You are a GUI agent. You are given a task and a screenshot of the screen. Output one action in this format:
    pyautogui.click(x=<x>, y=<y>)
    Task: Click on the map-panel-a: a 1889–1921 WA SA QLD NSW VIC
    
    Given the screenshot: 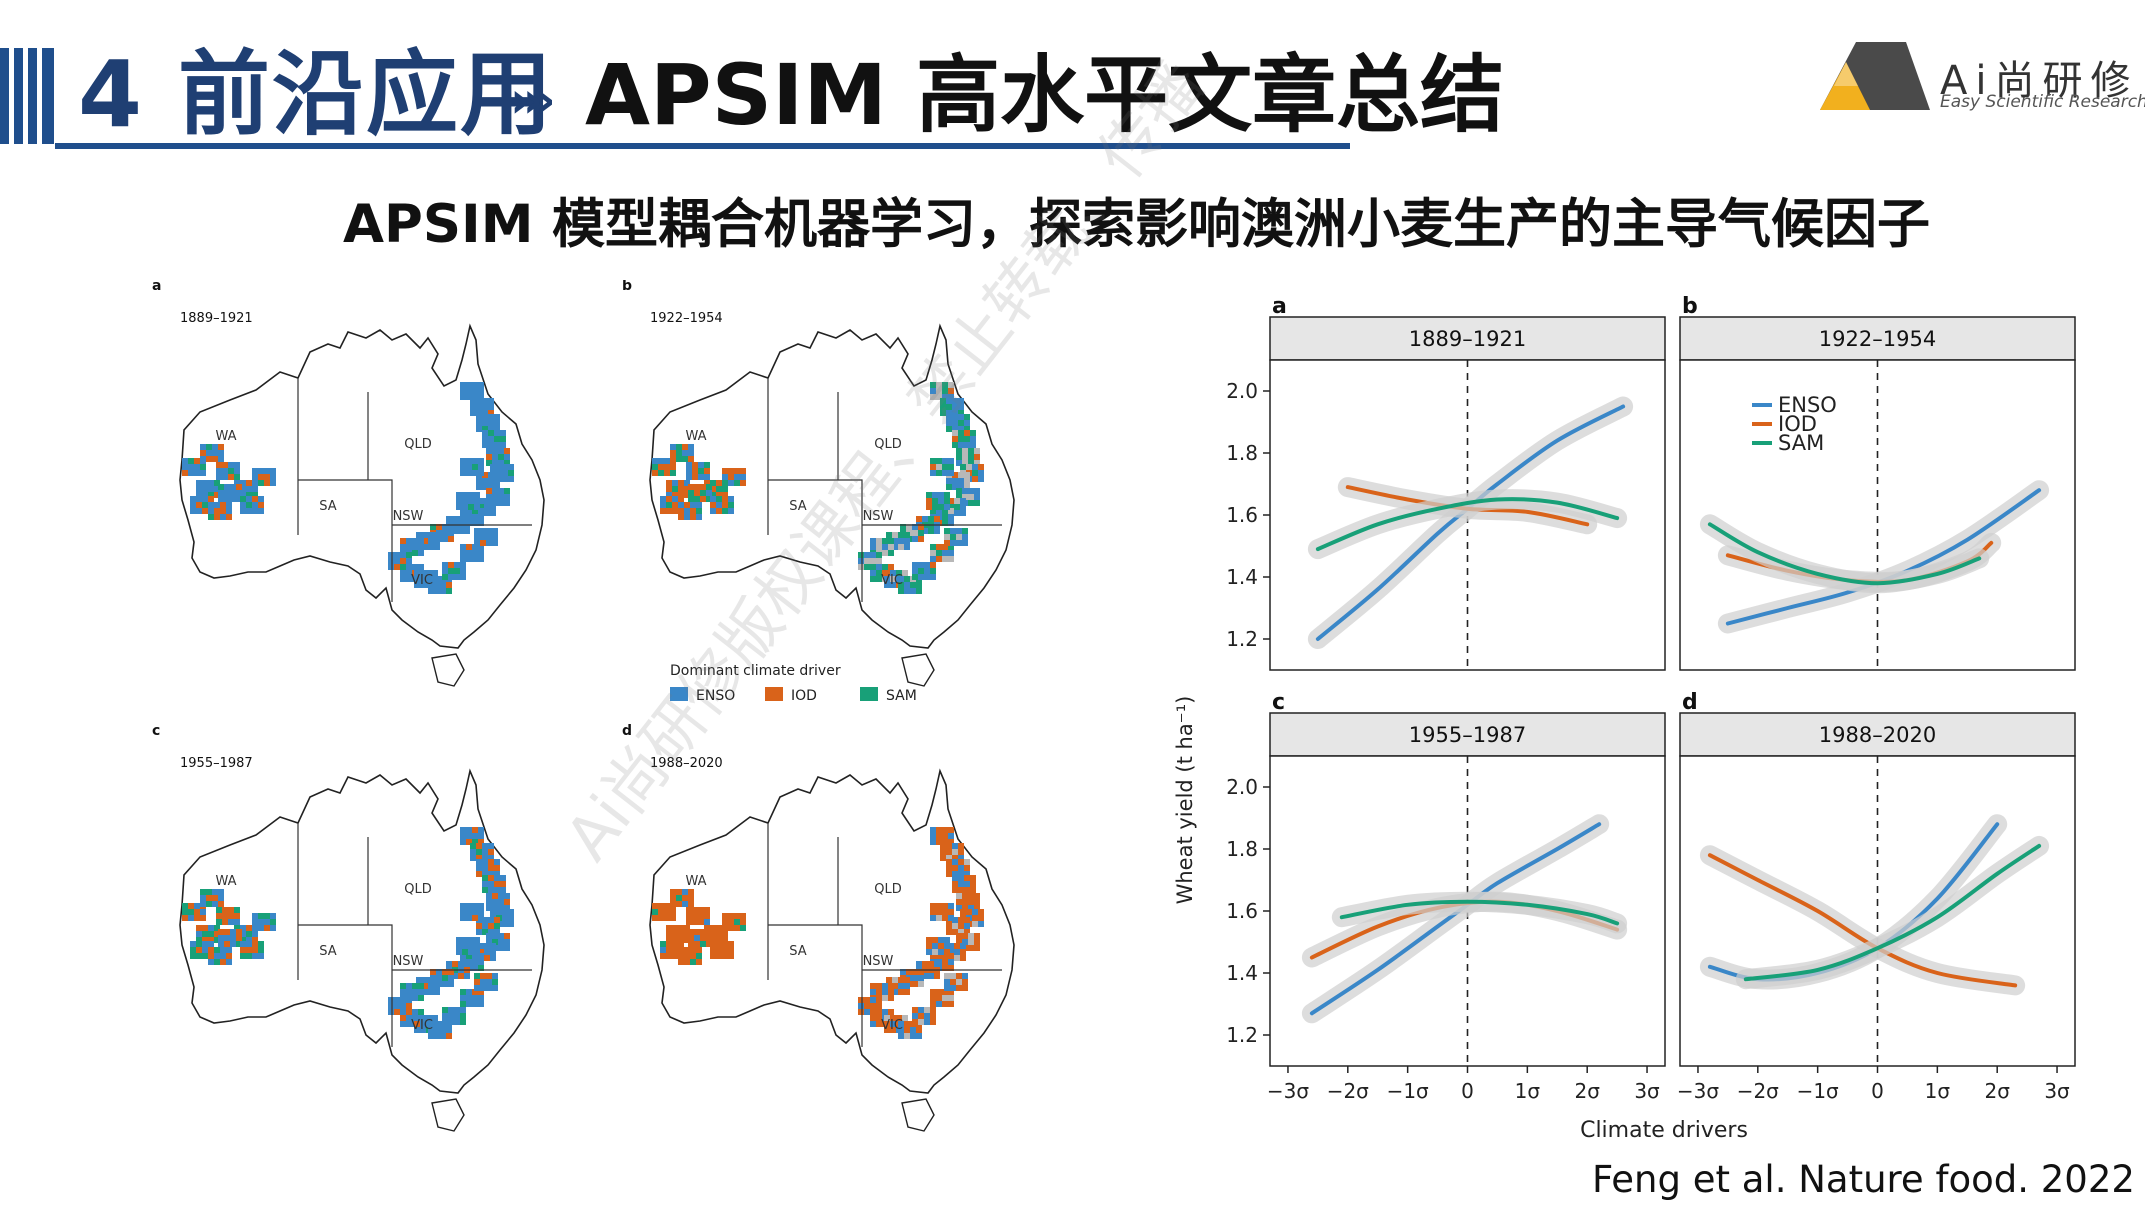 What is the action you would take?
    pyautogui.click(x=348, y=483)
    